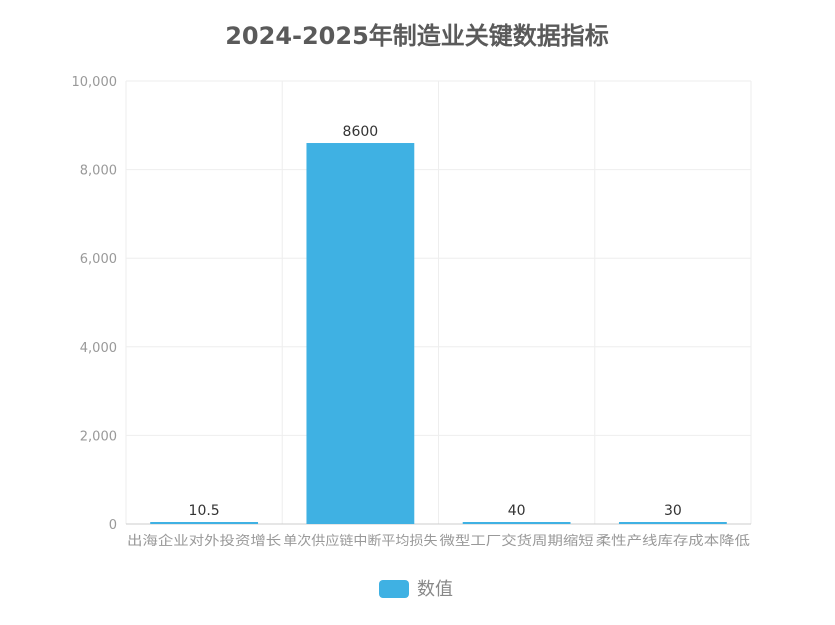  What do you see at coordinates (113, 525) in the screenshot?
I see `y-tick-label: 0` at bounding box center [113, 525].